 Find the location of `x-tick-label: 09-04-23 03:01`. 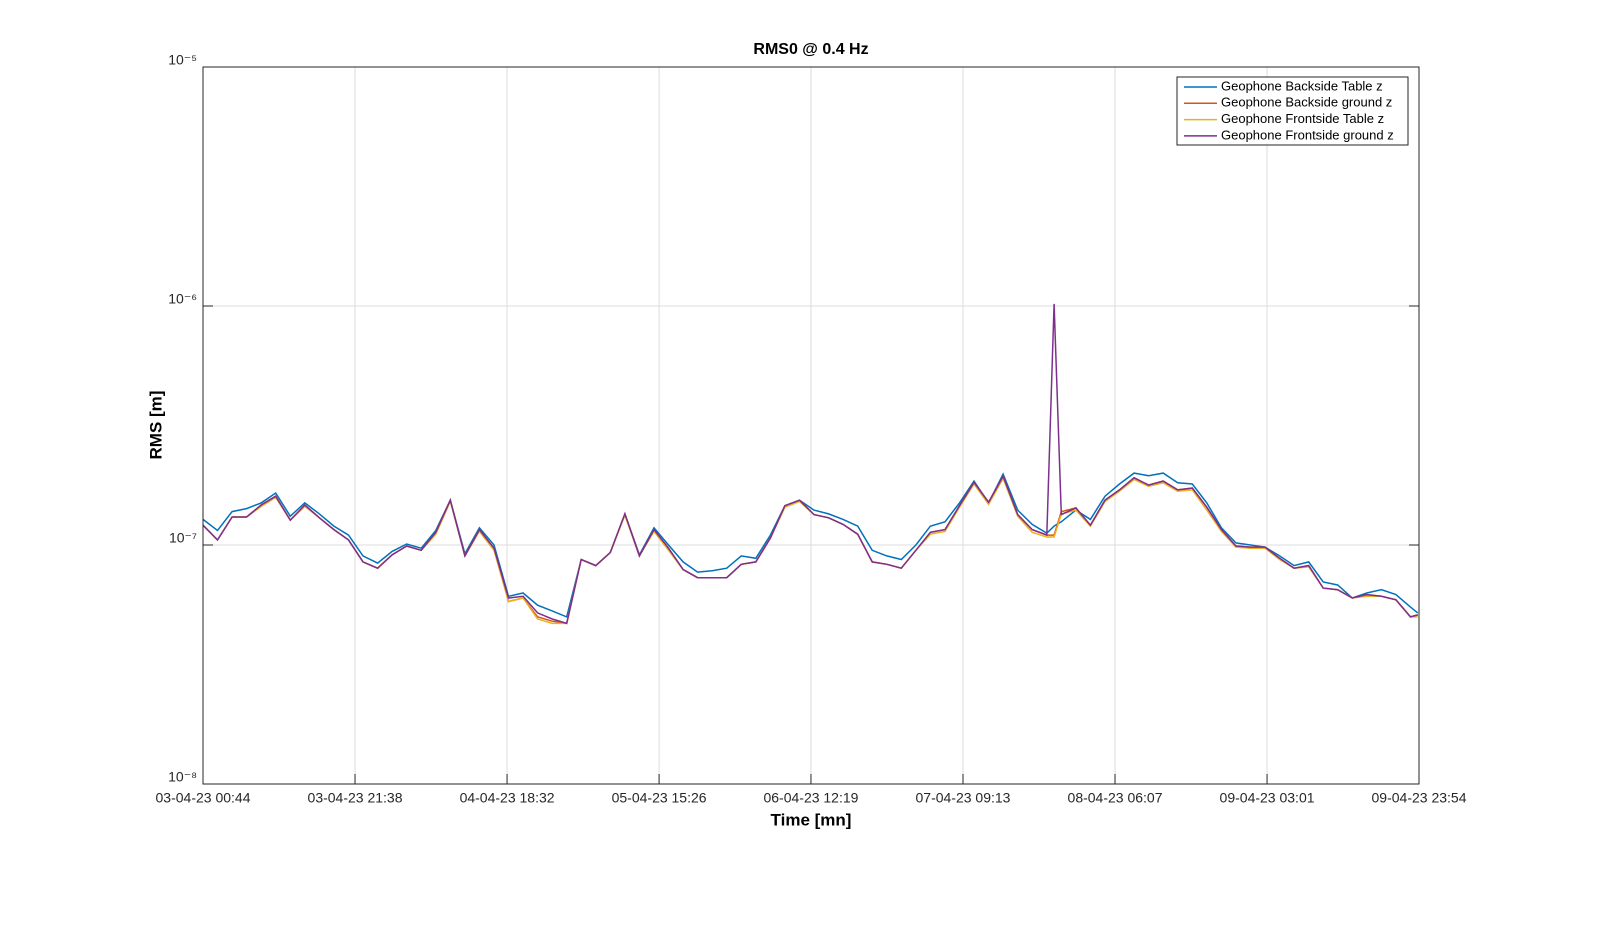

x-tick-label: 09-04-23 03:01 is located at coordinates (1267, 798).